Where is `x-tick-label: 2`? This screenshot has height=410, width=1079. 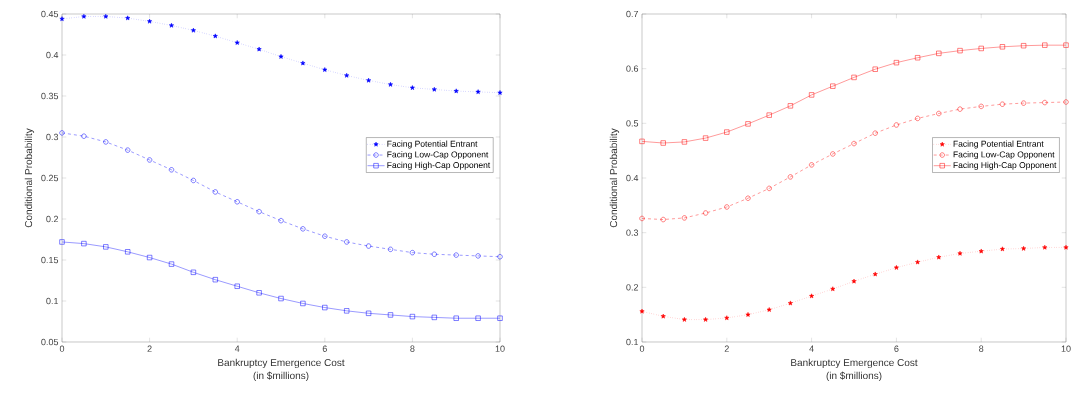
x-tick-label: 2 is located at coordinates (726, 348).